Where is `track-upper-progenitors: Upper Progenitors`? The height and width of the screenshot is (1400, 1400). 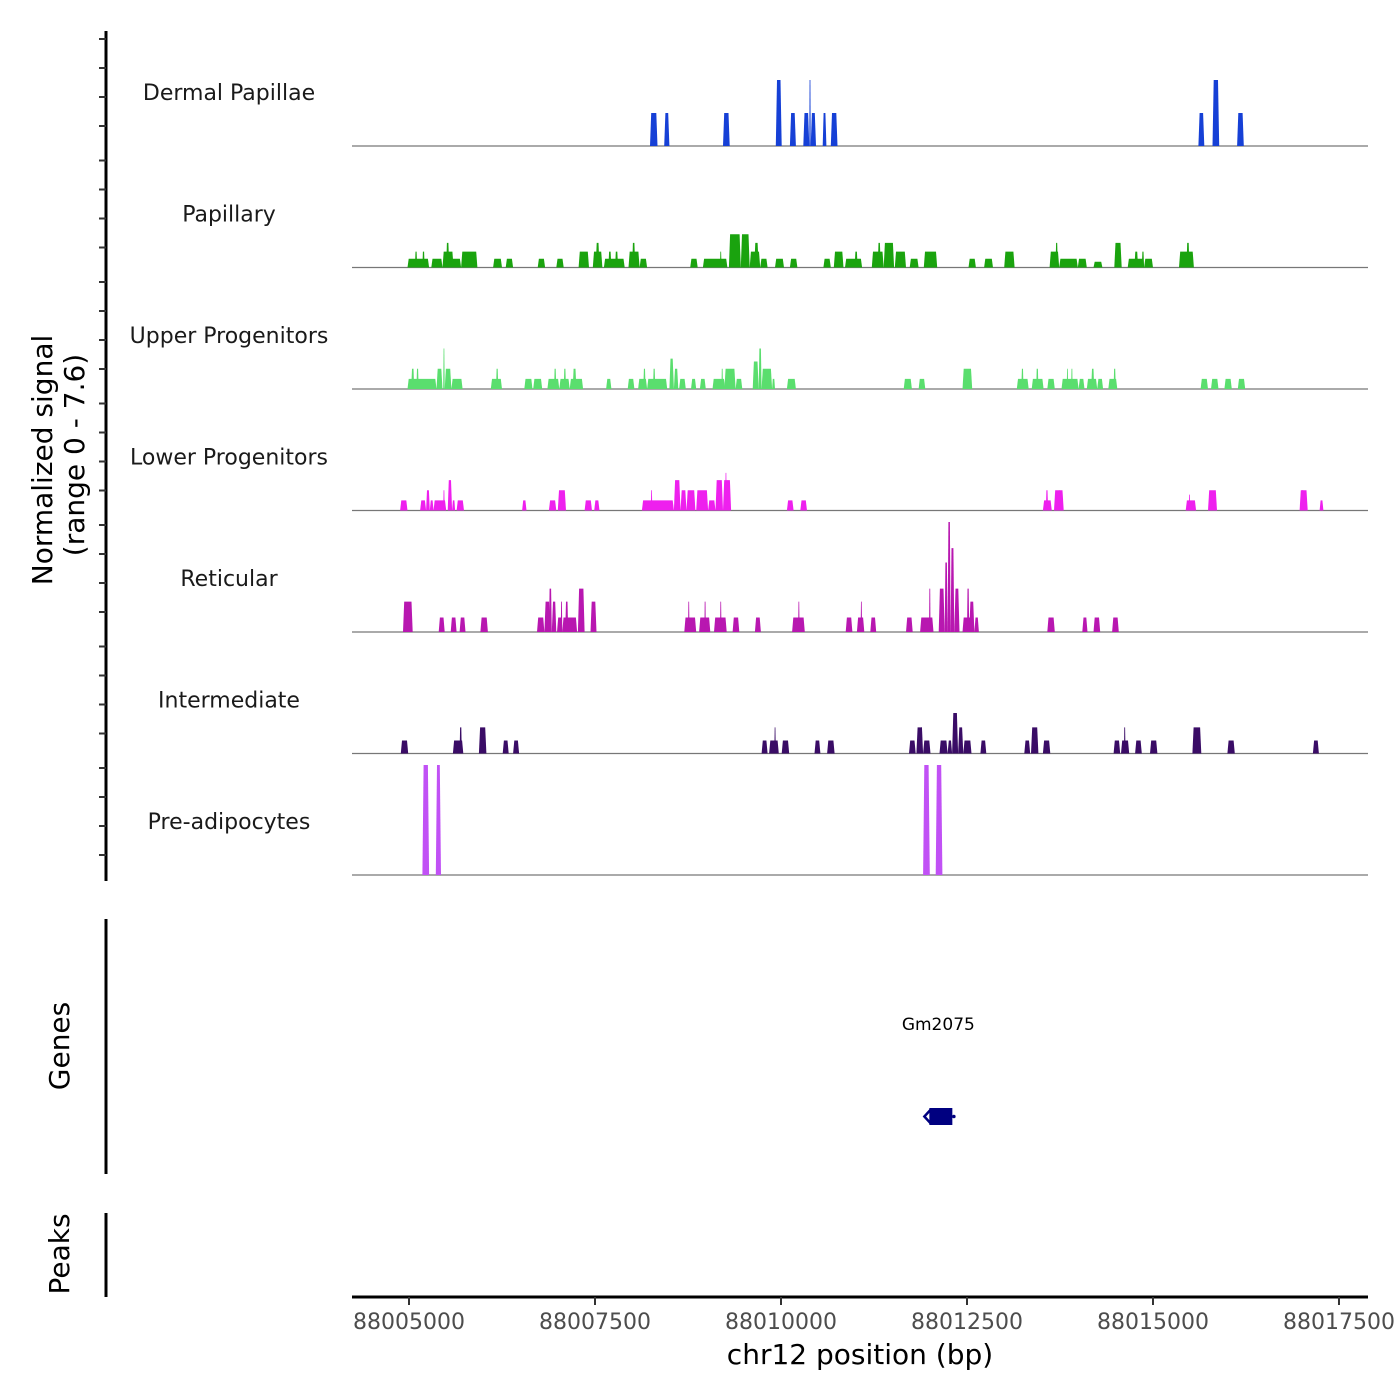
track-upper-progenitors: Upper Progenitors is located at coordinates (749, 357).